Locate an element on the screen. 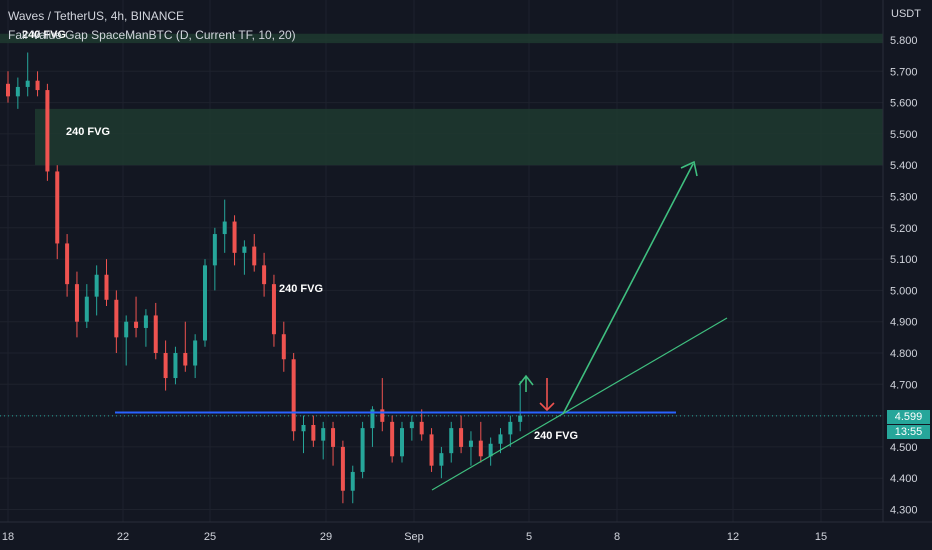  price-tick-label: 5.200 is located at coordinates (904, 229).